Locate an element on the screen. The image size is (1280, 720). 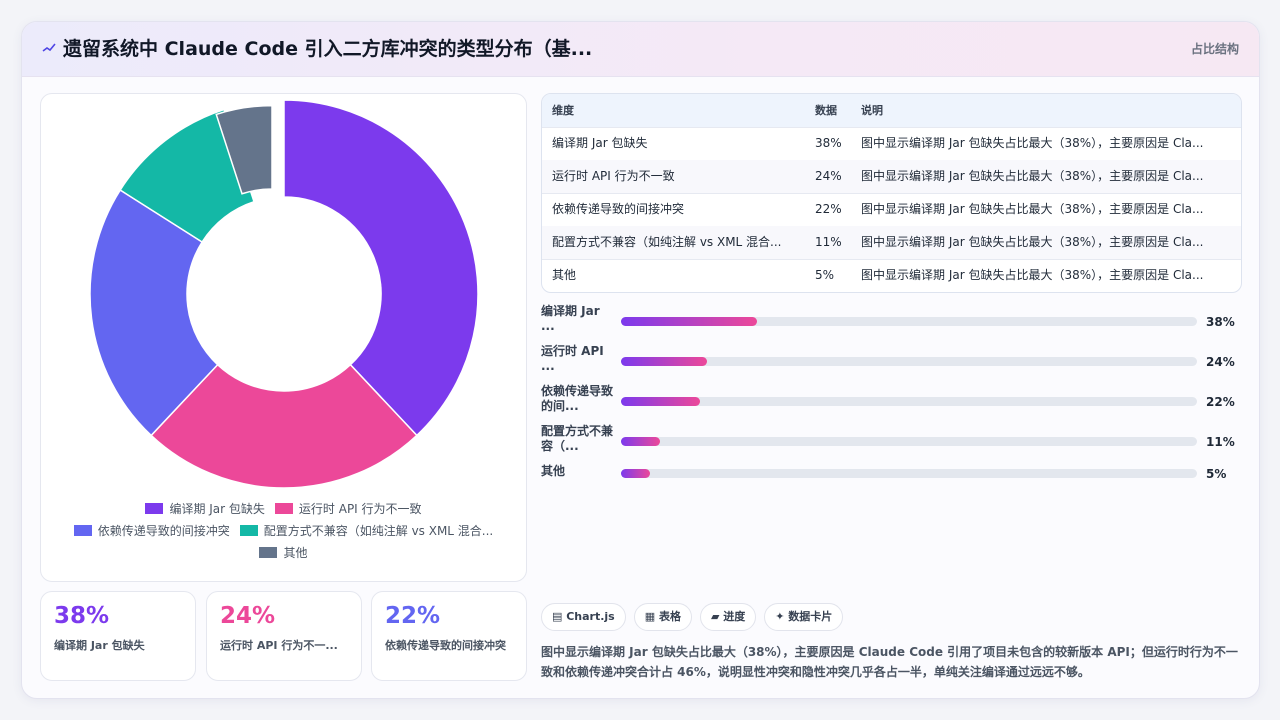
legend-item: 编译期 Jar 包缺失 is located at coordinates (205, 508).